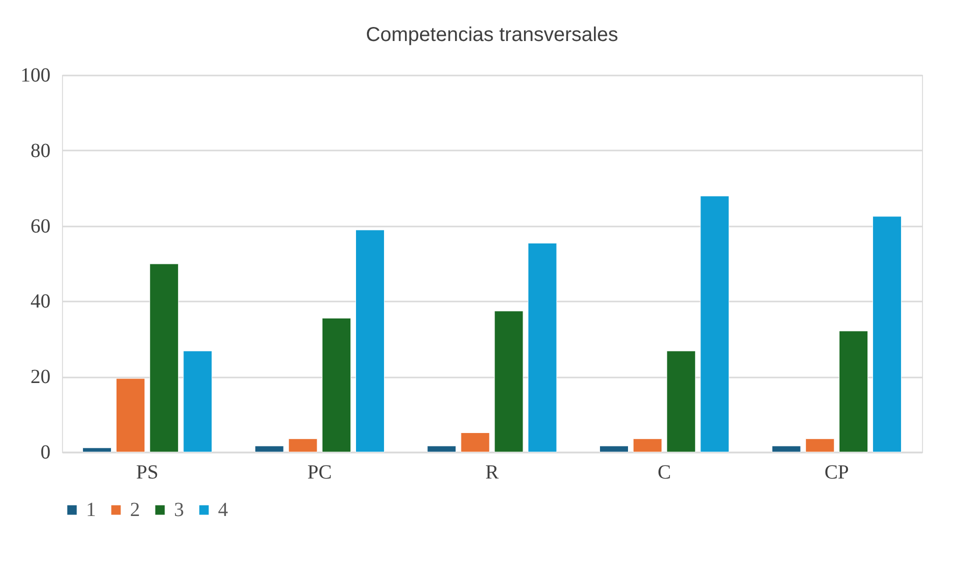 This screenshot has height=580, width=955. Describe the element at coordinates (665, 473) in the screenshot. I see `x-tick-label: C` at that location.